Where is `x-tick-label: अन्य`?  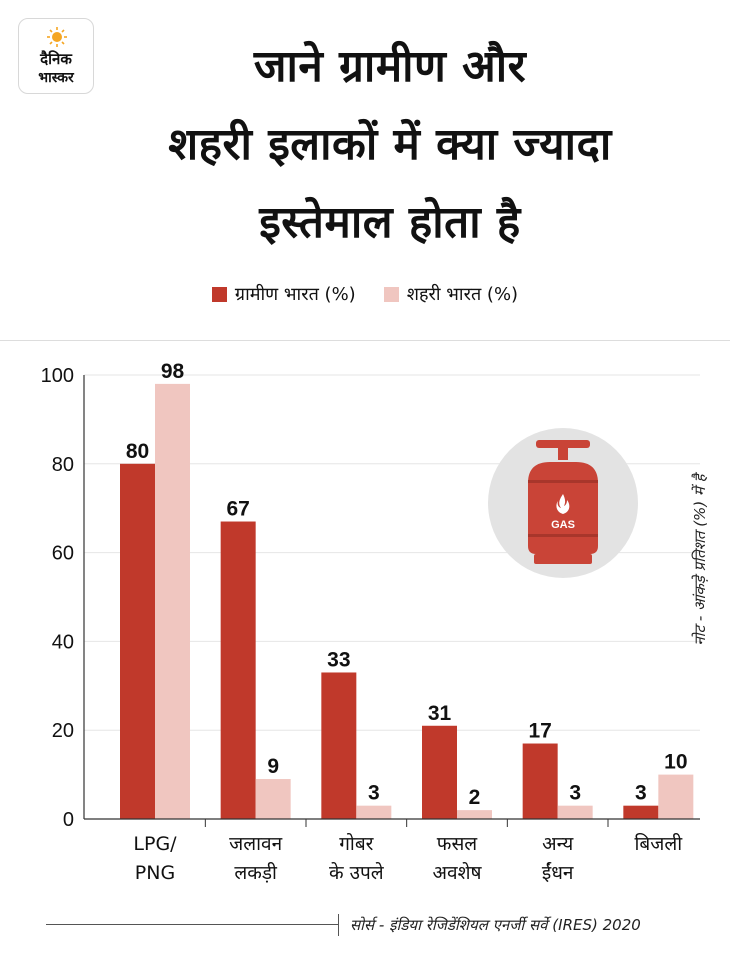 x-tick-label: अन्य is located at coordinates (558, 844).